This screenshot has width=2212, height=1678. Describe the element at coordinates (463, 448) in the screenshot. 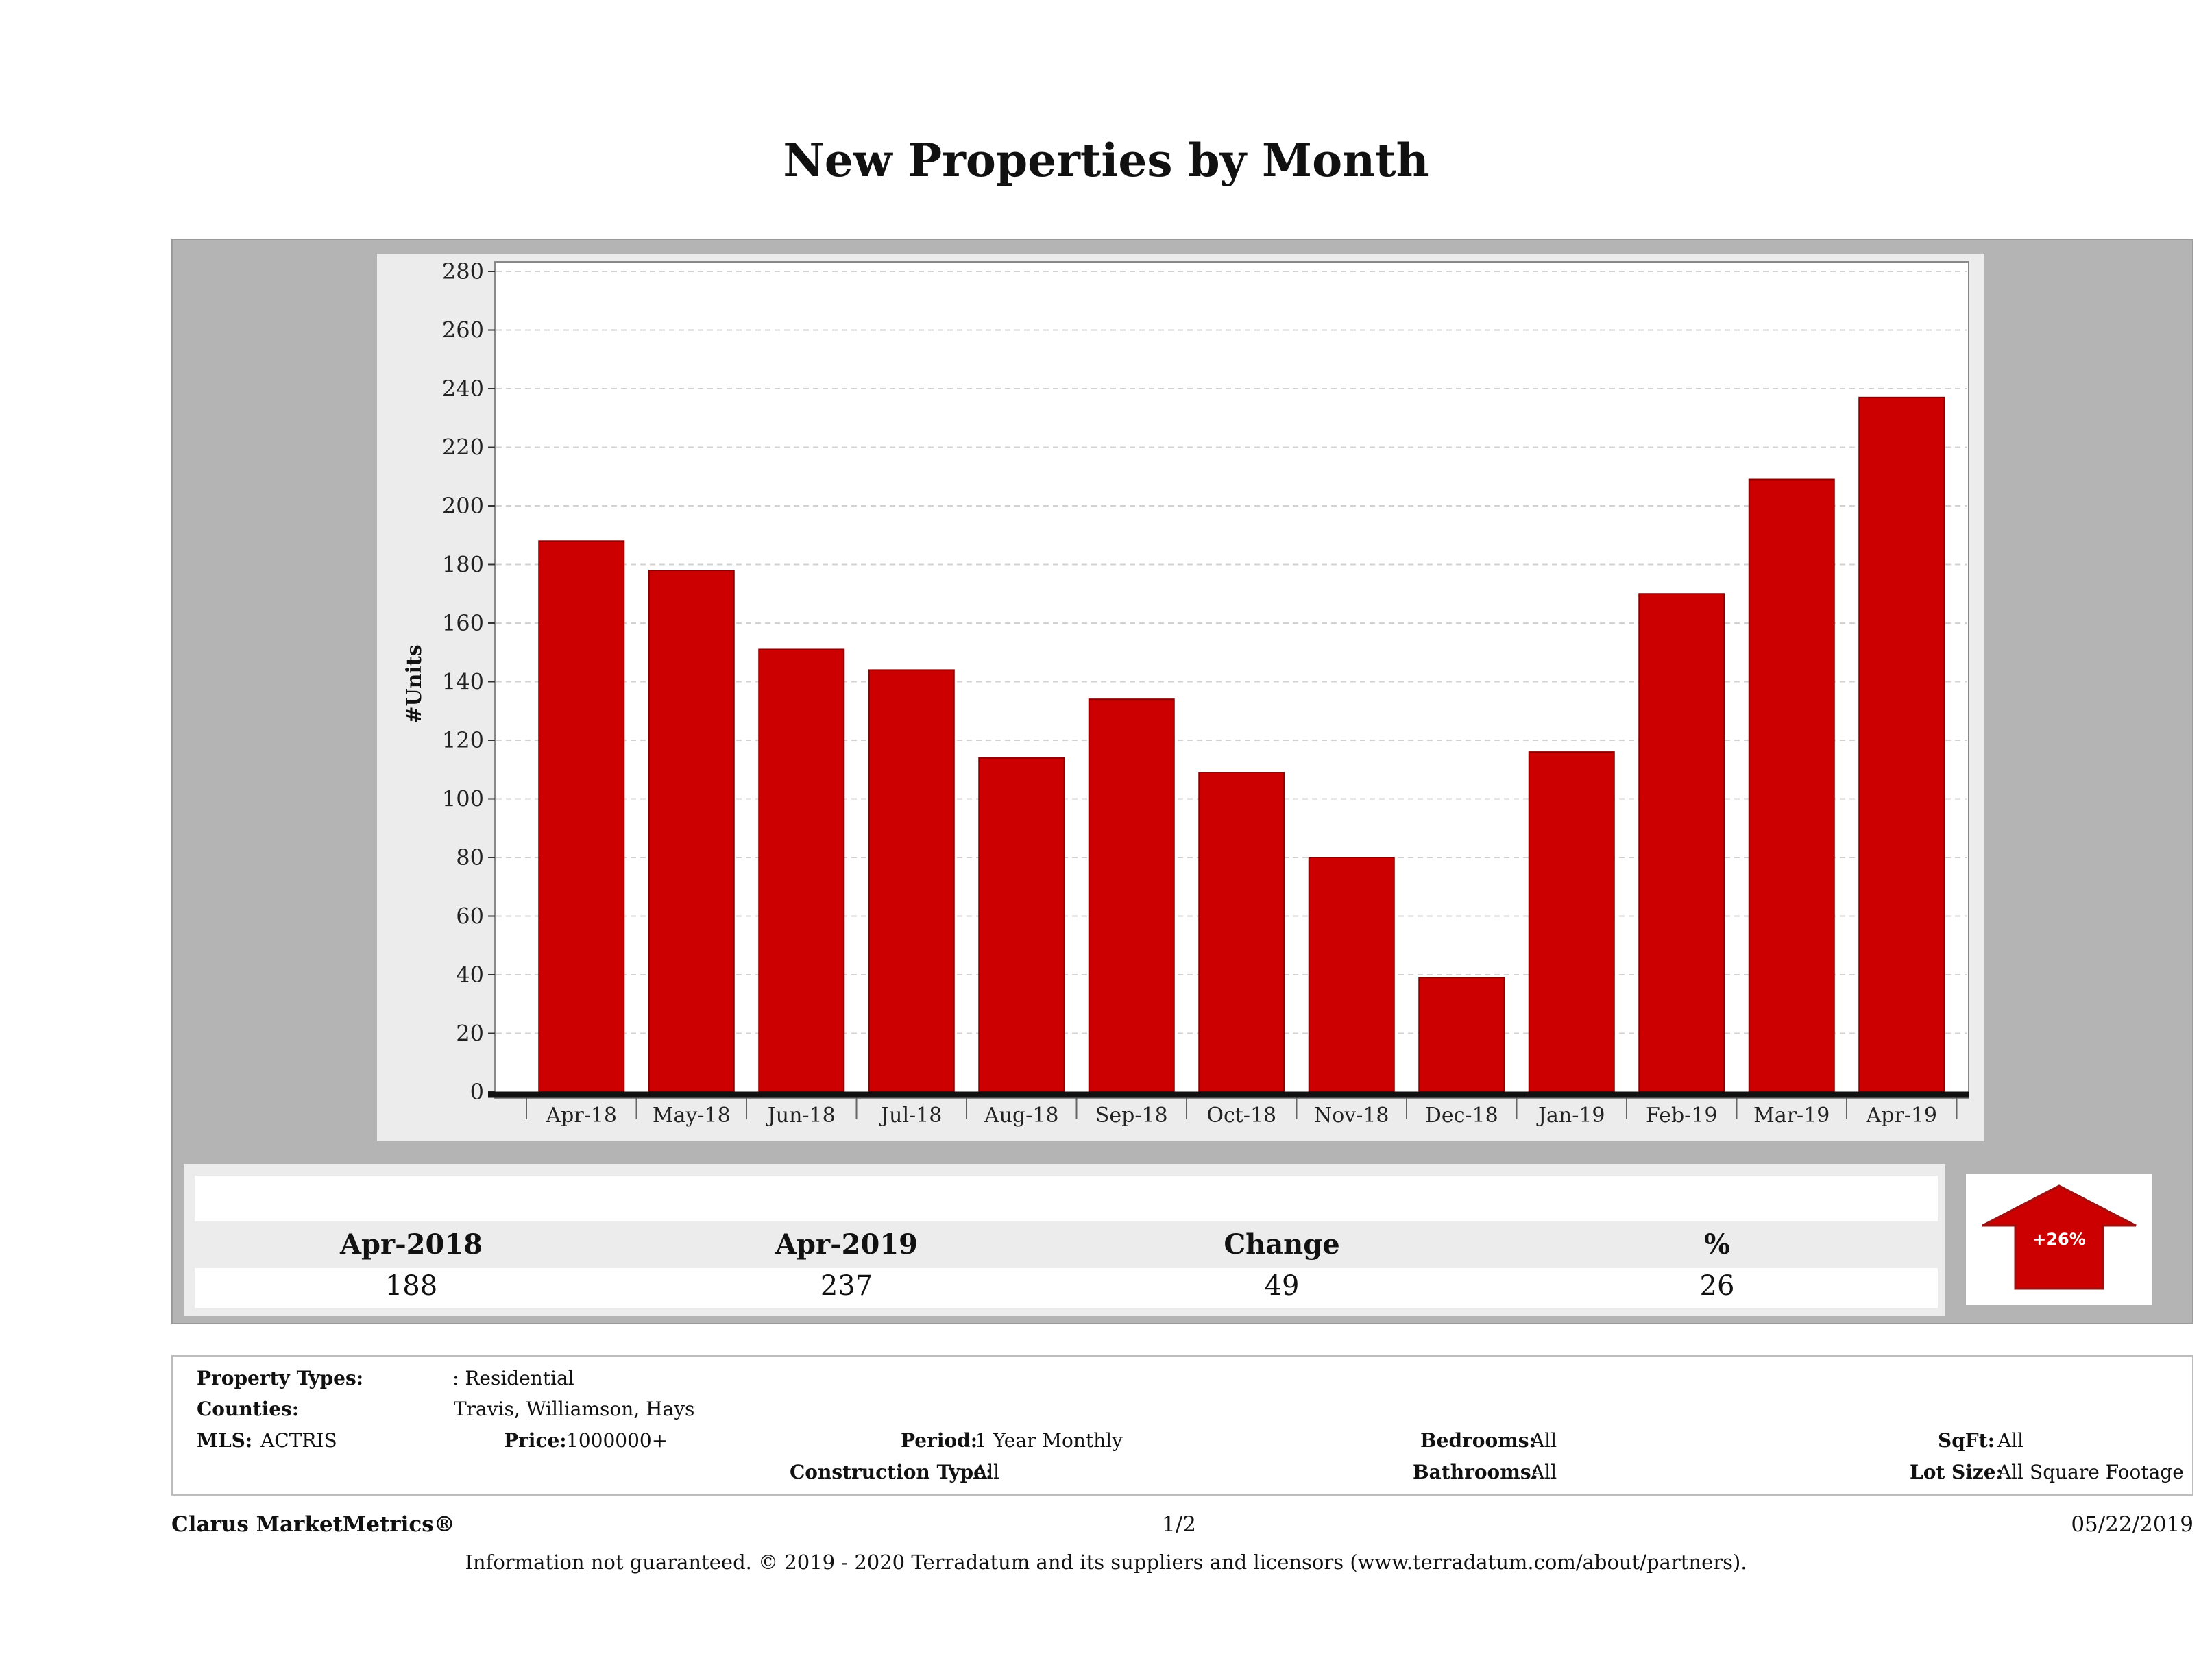

I see `y-tick-label: 220` at that location.